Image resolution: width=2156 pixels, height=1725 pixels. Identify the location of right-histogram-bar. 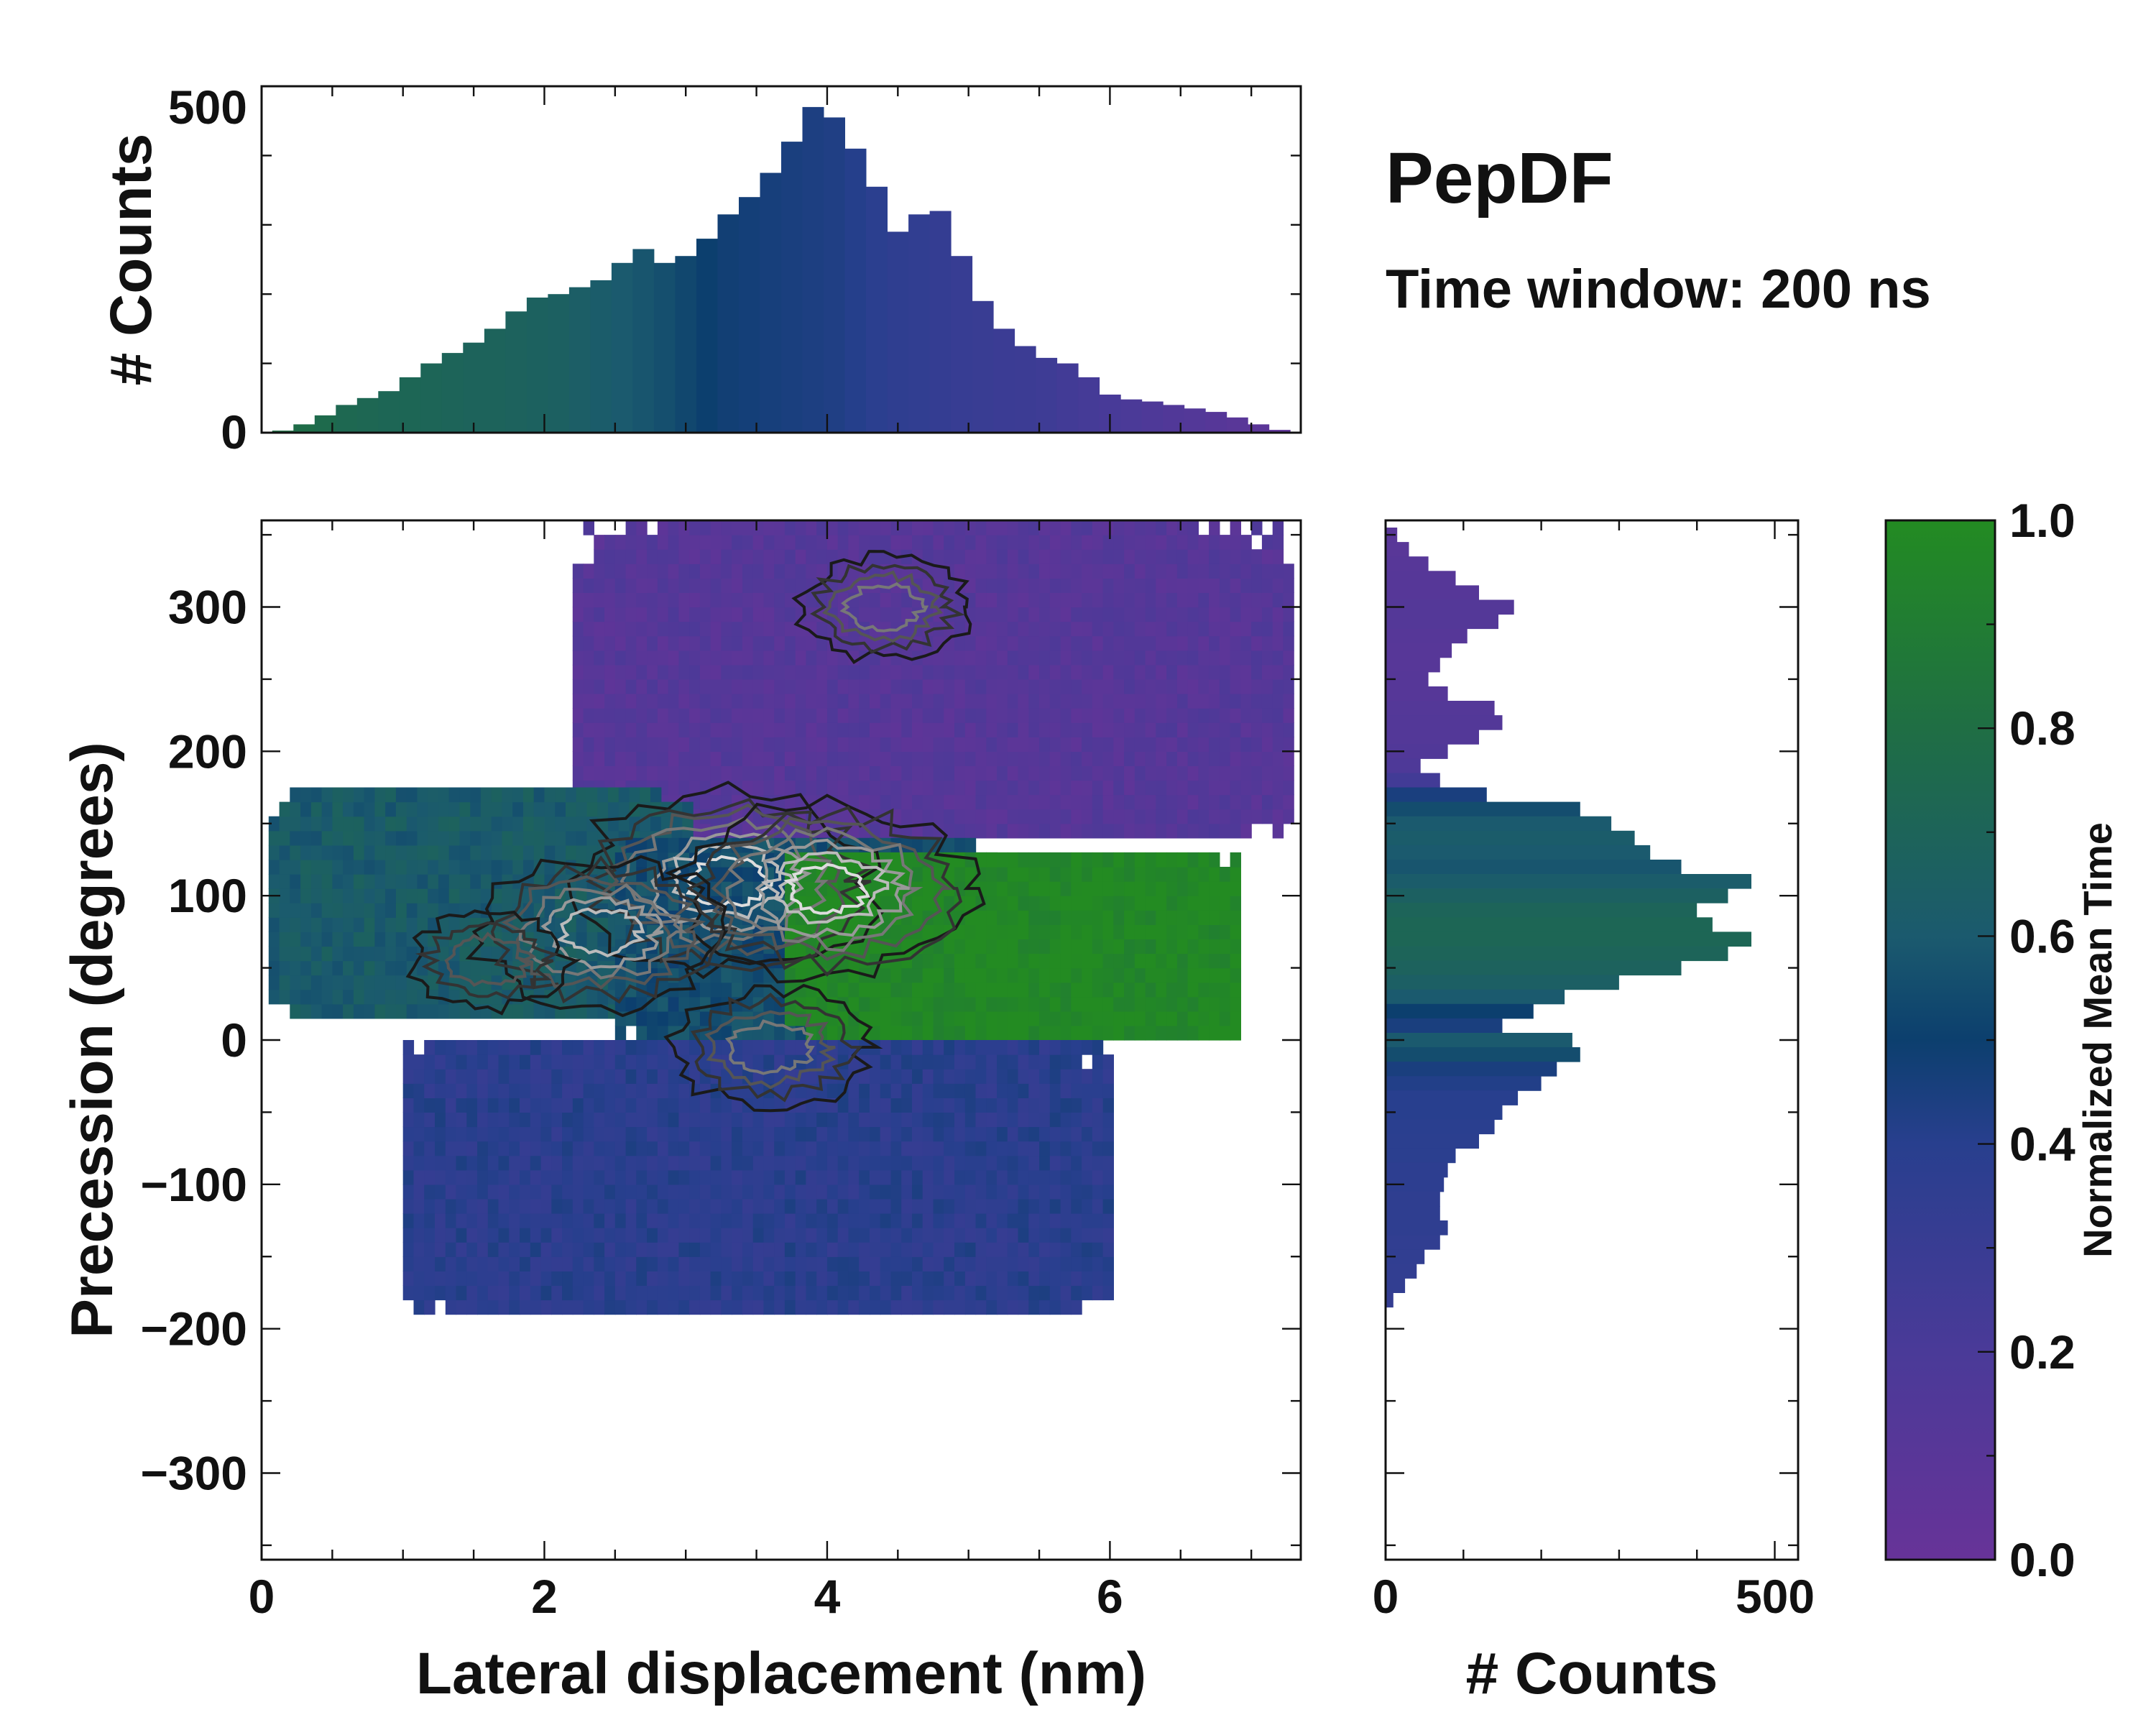
(1427, 636).